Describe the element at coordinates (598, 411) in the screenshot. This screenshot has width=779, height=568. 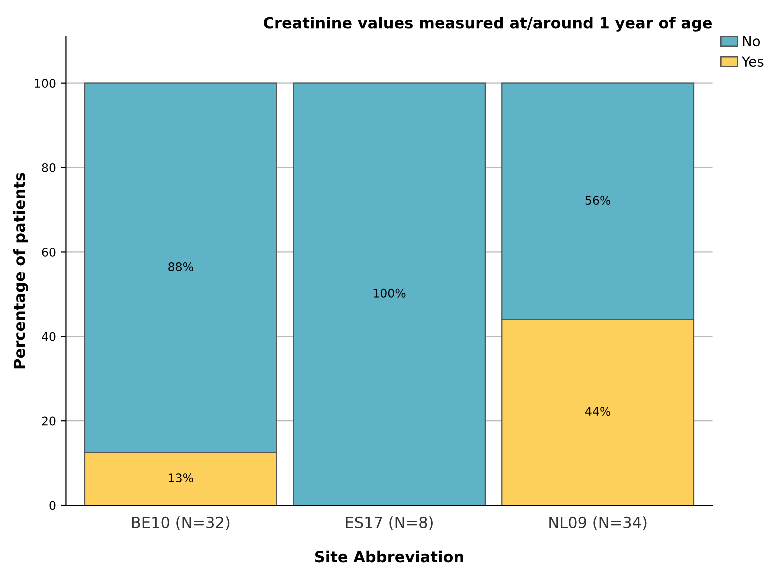
I see `data-label: 44%` at that location.